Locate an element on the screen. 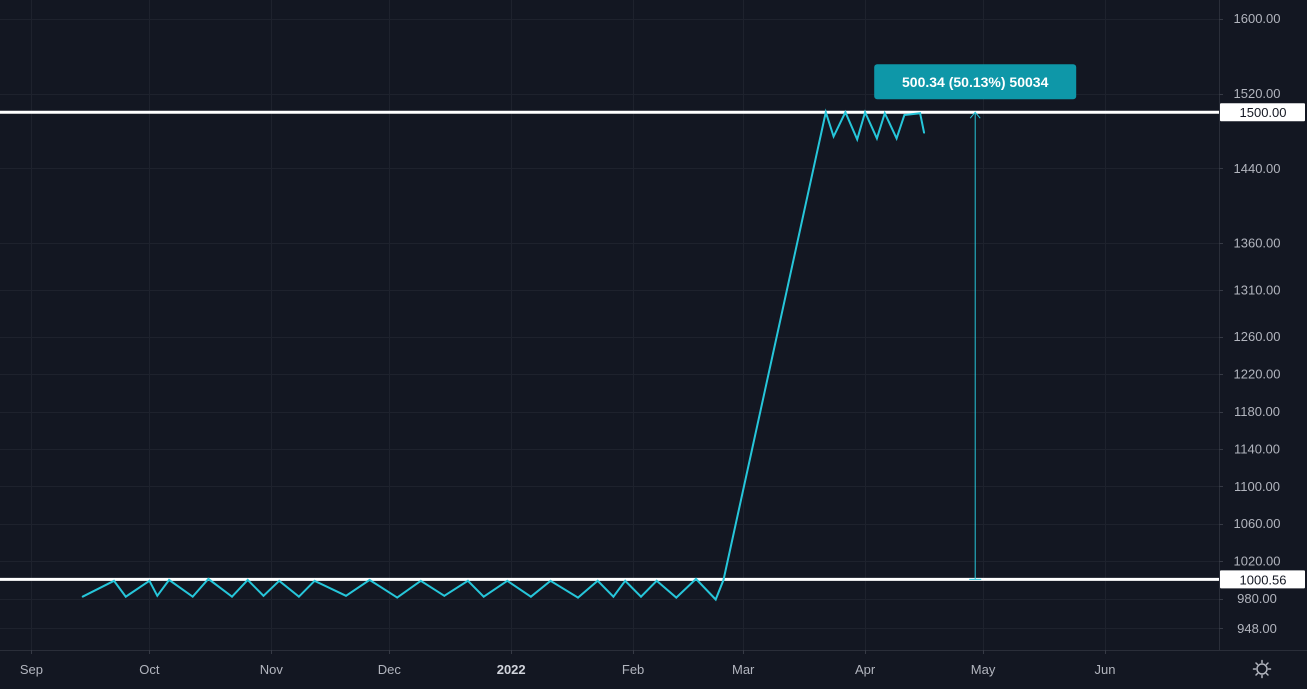  price-label: 1000.56 is located at coordinates (1263, 579).